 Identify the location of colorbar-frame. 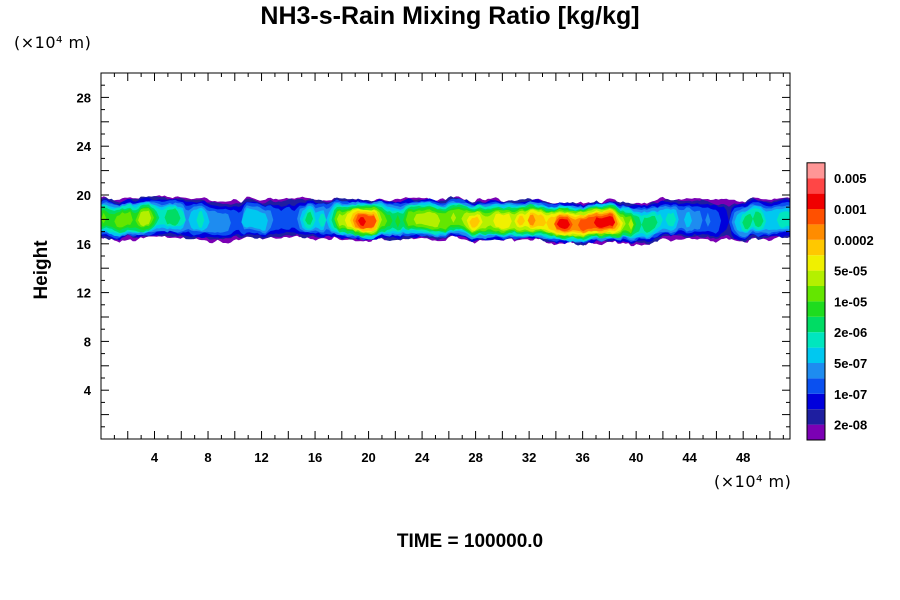
(816, 301).